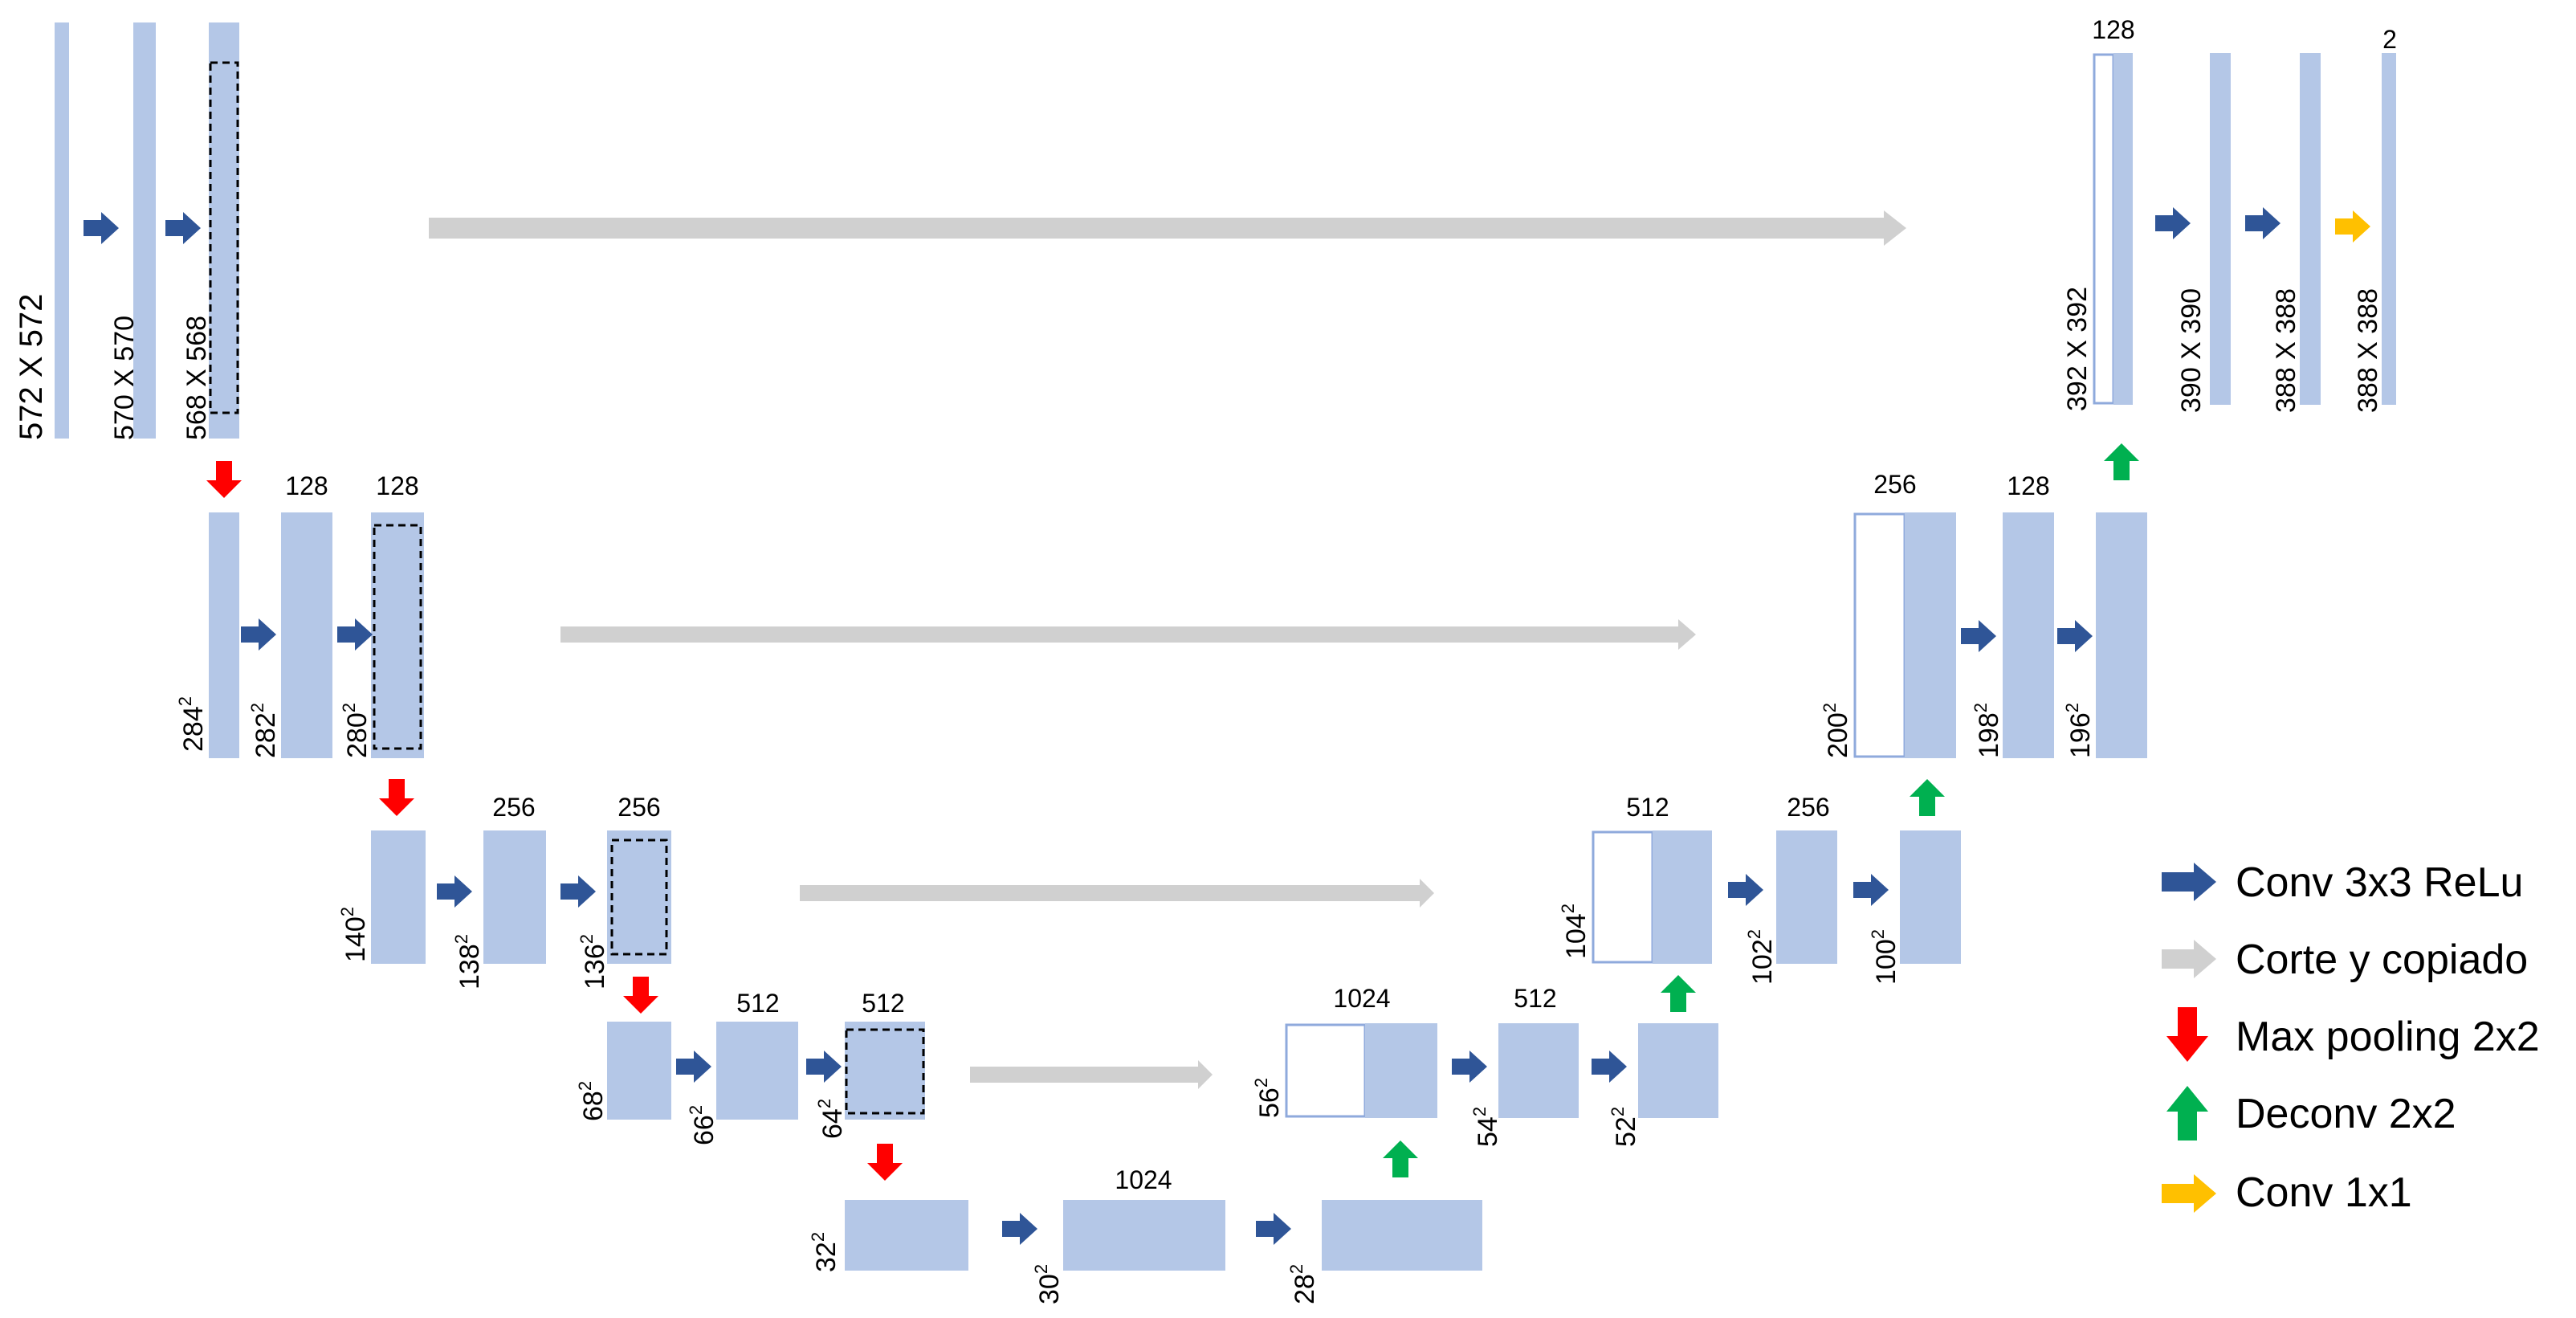  Describe the element at coordinates (885, 1071) in the screenshot. I see `fmap-l4-conv2` at that location.